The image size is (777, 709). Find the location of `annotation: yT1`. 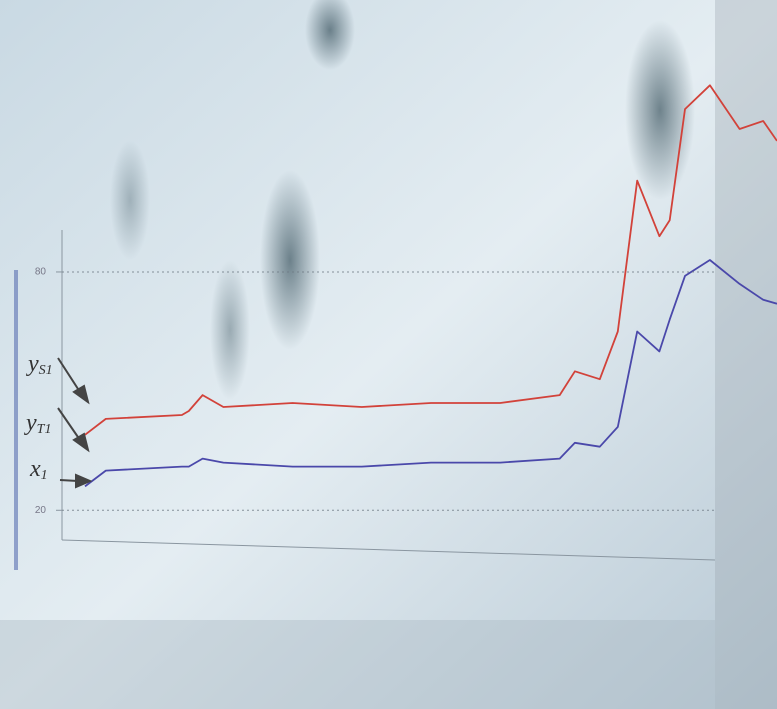

annotation: yT1 is located at coordinates (37, 424).